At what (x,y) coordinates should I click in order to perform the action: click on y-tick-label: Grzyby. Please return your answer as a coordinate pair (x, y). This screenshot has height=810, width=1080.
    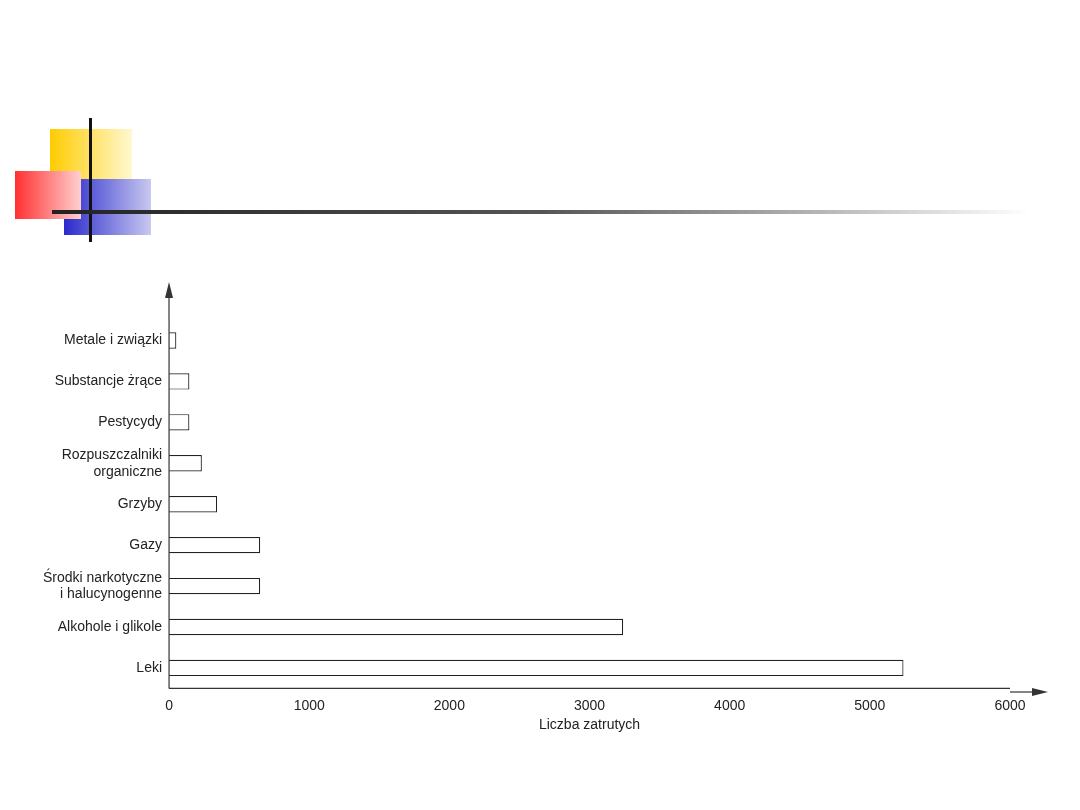
    Looking at the image, I should click on (140, 503).